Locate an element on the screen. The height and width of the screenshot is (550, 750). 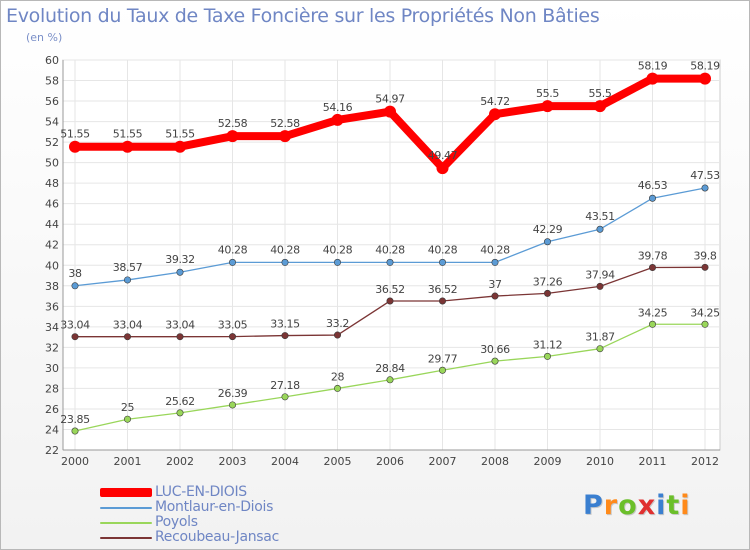
y-tick-label: 48 is located at coordinates (52, 183).